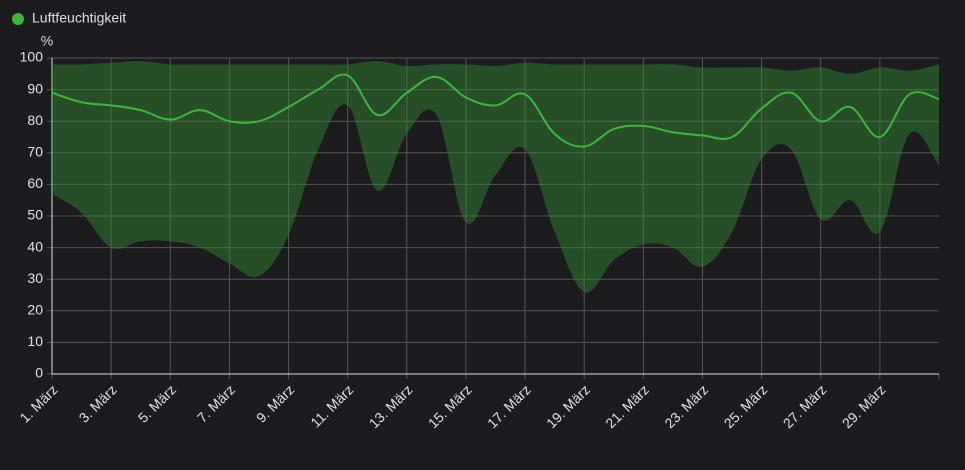 Image resolution: width=965 pixels, height=470 pixels. I want to click on y-tick-label: 10, so click(35, 341).